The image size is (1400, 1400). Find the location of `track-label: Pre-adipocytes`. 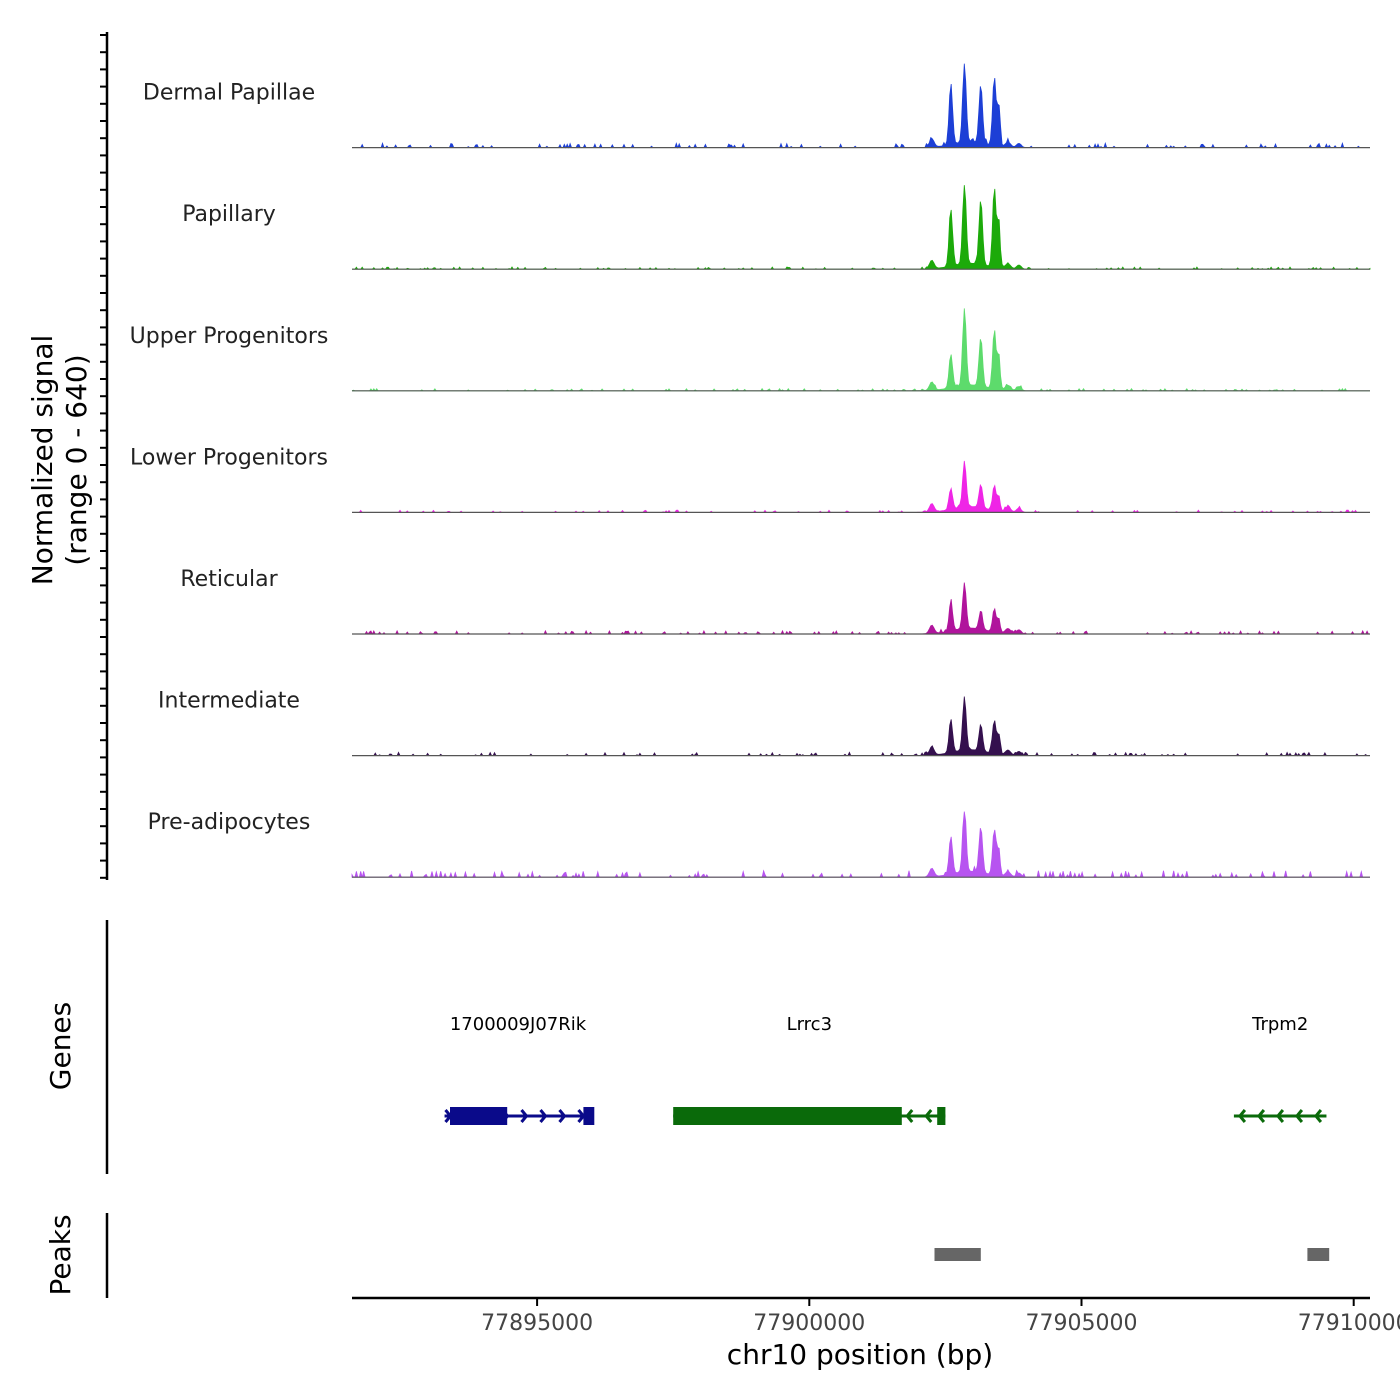

track-label: Pre-adipocytes is located at coordinates (229, 822).